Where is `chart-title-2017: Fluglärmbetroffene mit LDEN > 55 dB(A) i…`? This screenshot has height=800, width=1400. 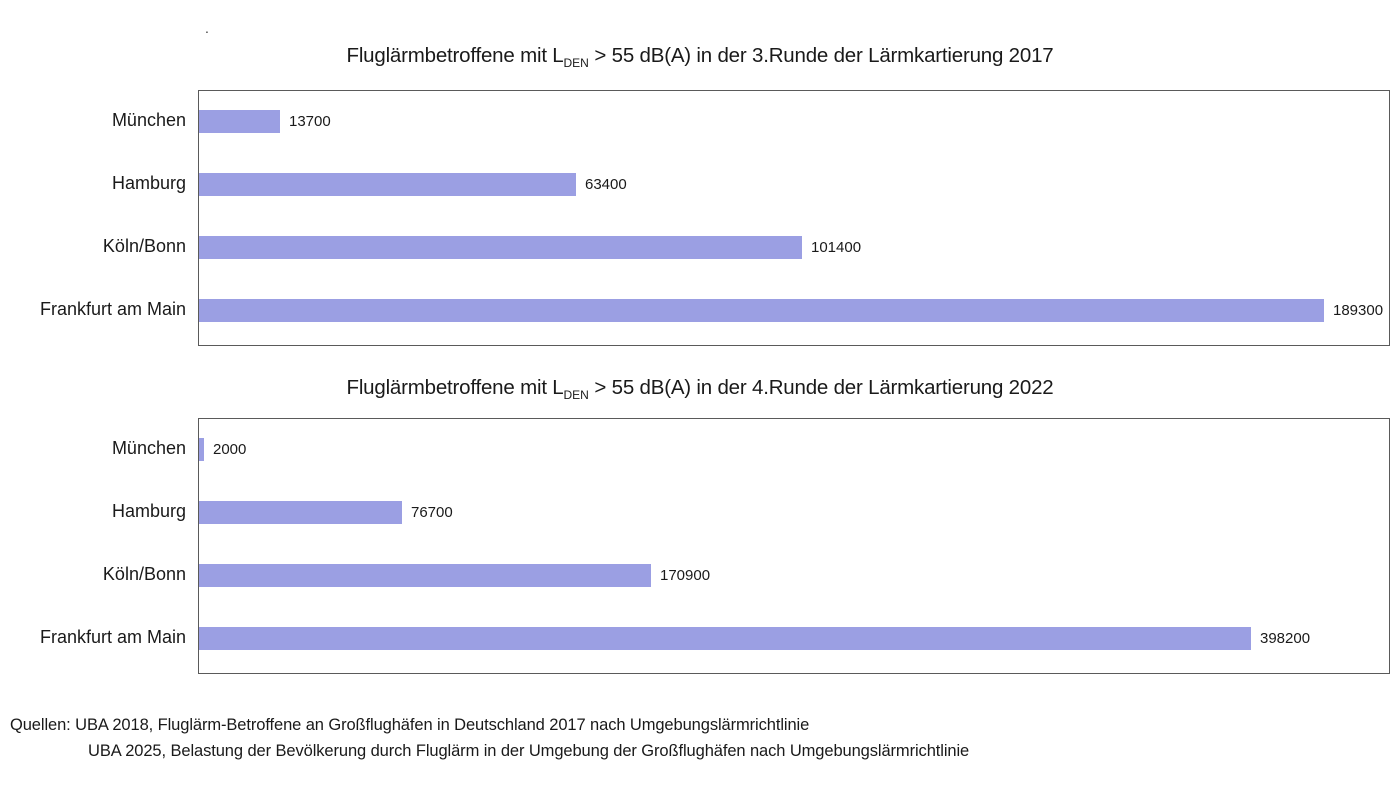
chart-title-2017: Fluglärmbetroffene mit LDEN > 55 dB(A) i… is located at coordinates (700, 57).